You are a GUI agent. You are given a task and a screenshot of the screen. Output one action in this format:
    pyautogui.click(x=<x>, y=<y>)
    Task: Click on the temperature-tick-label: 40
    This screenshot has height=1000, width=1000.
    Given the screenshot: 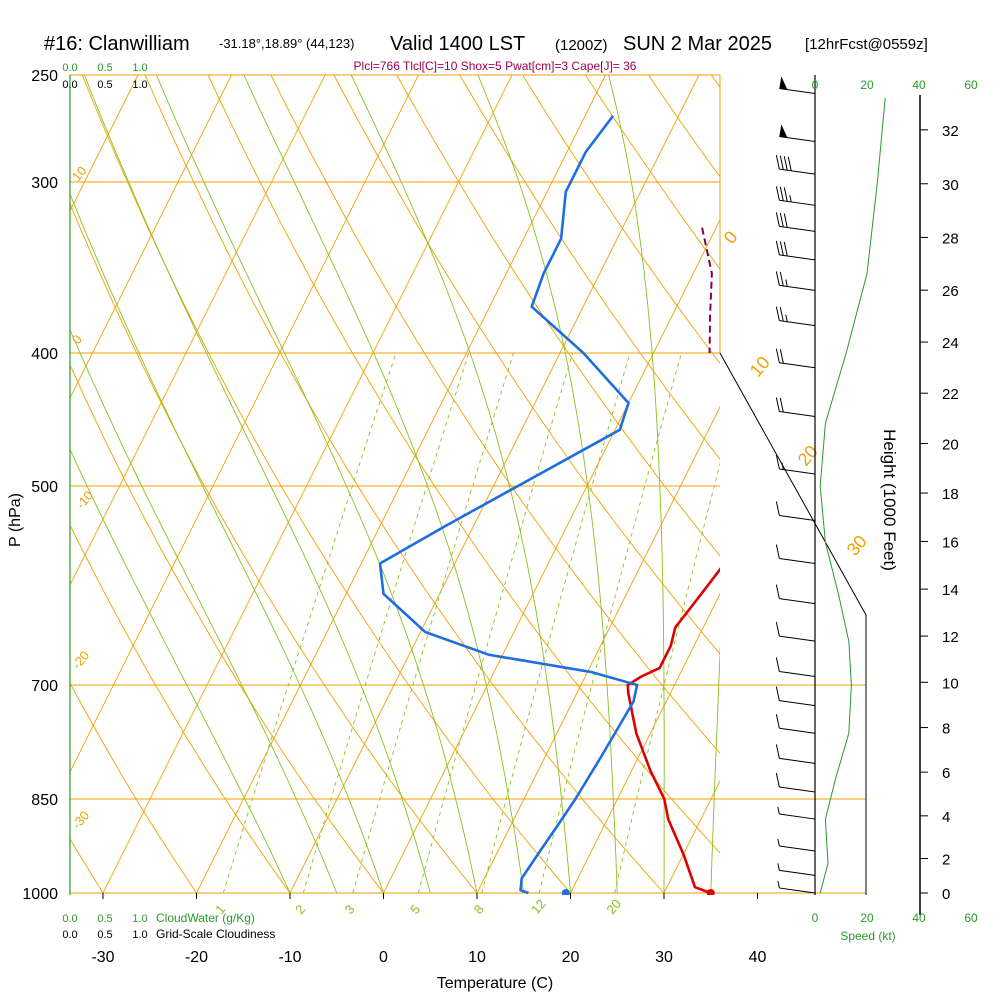 What is the action you would take?
    pyautogui.click(x=758, y=957)
    